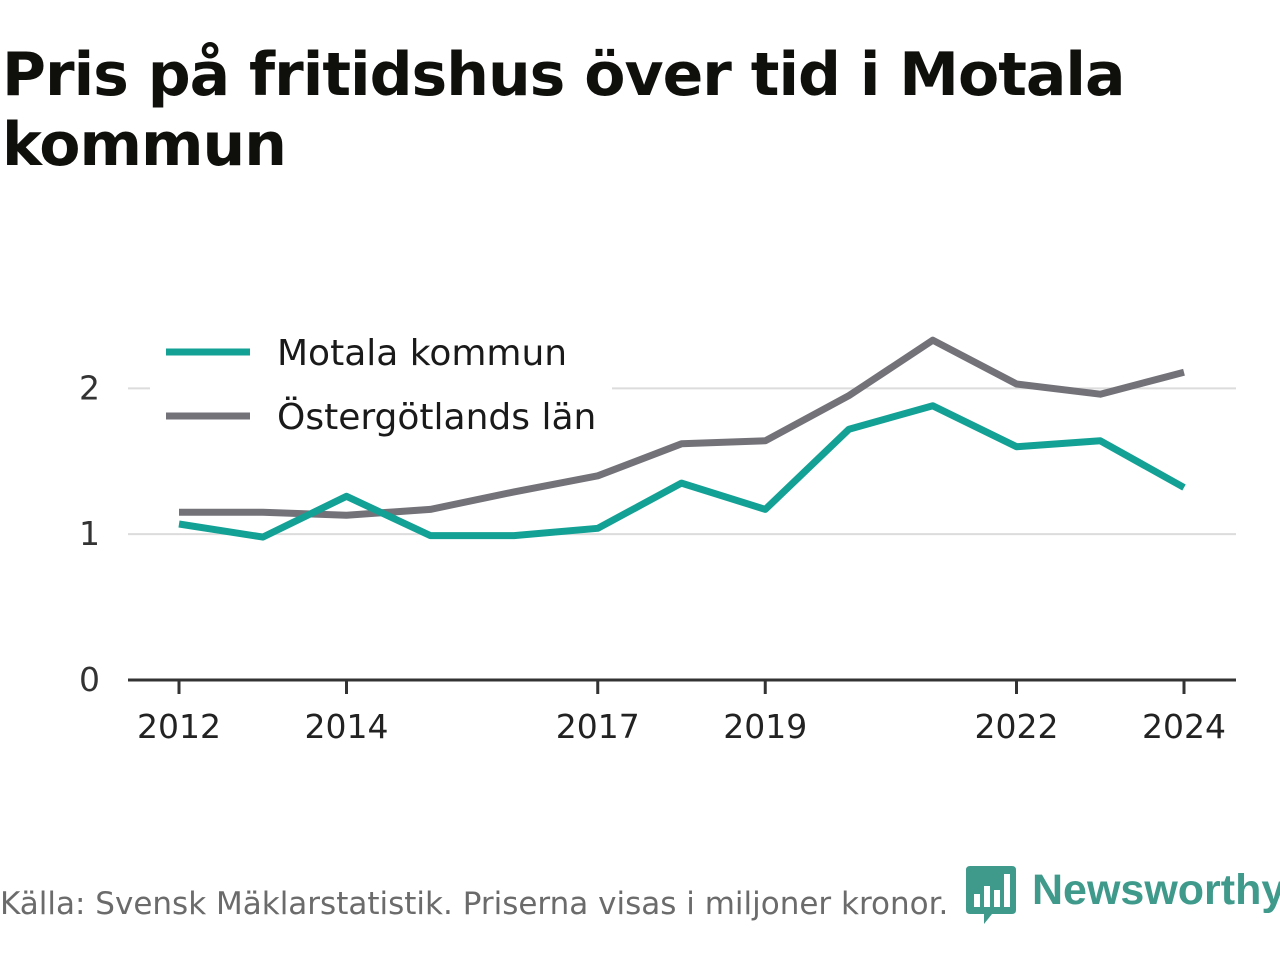 The height and width of the screenshot is (960, 1280). I want to click on y-tick-label: 2, so click(89, 387).